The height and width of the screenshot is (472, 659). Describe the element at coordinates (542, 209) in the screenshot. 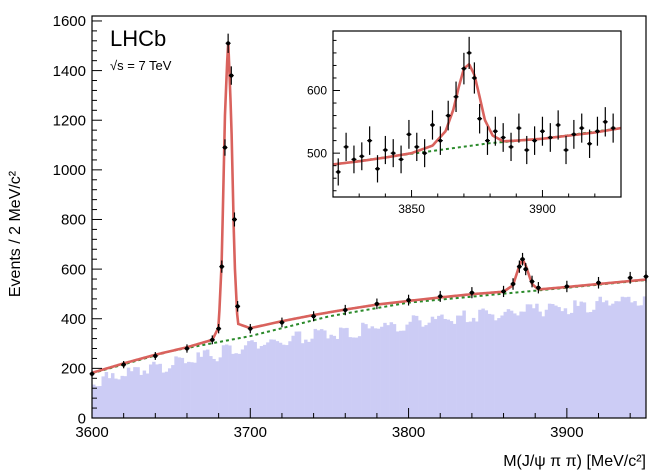

I see `inset-x-tick-label: 3900` at that location.